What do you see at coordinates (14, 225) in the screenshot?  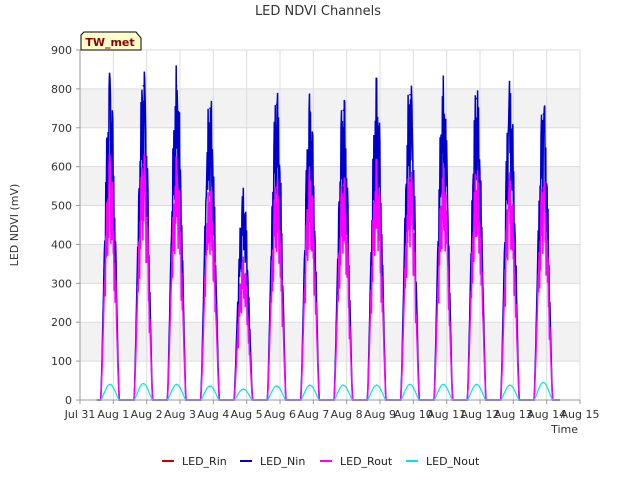 I see `y-axis-label: LED NDVI (mV)` at bounding box center [14, 225].